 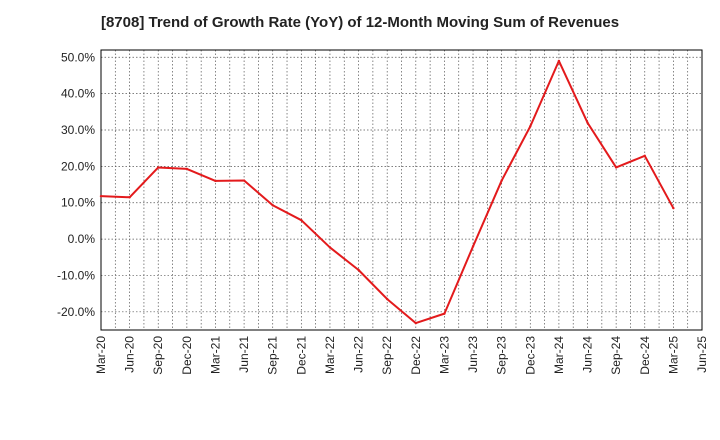 What do you see at coordinates (359, 354) in the screenshot?
I see `x-tick-label: Jun-22` at bounding box center [359, 354].